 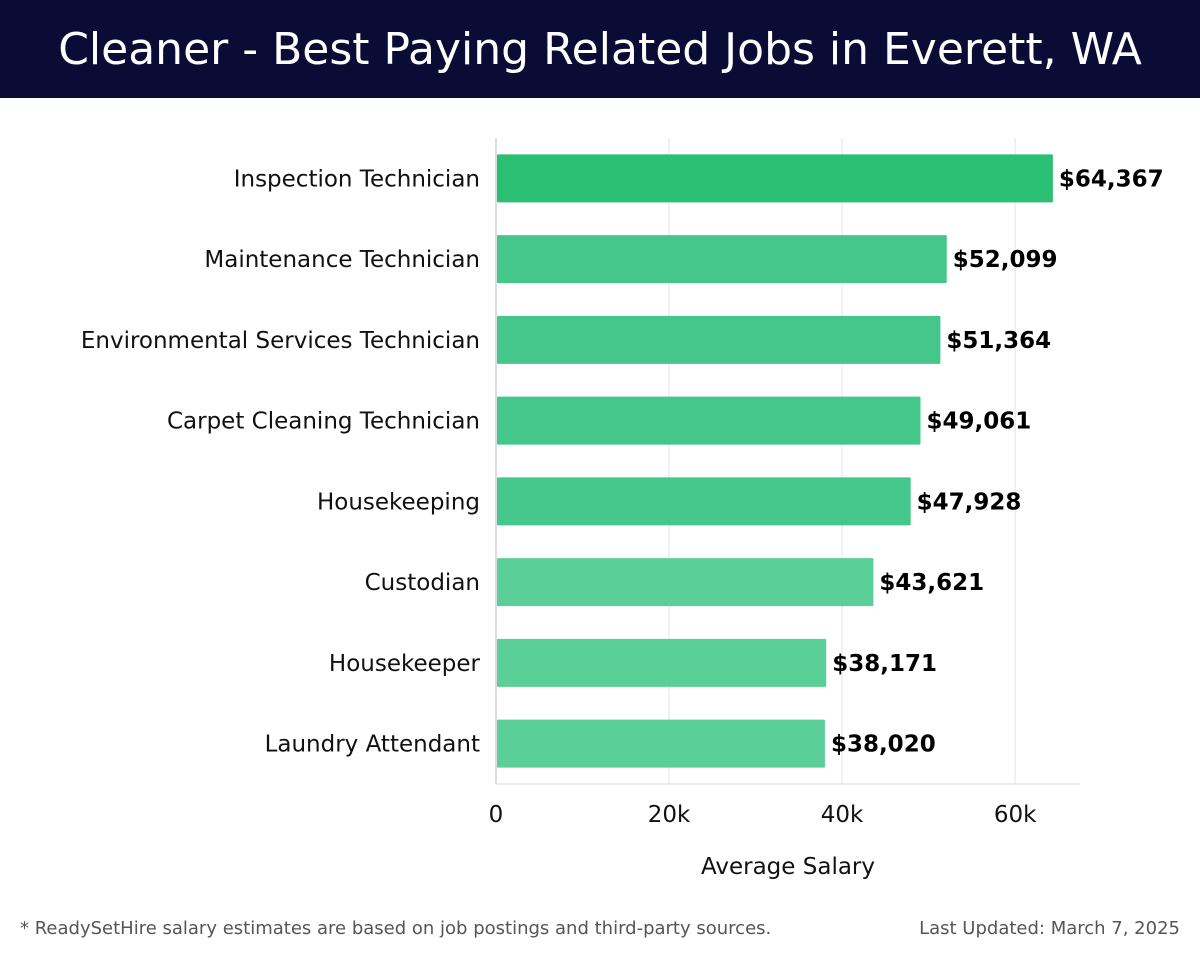 I want to click on value-label: $38,020, so click(x=883, y=745).